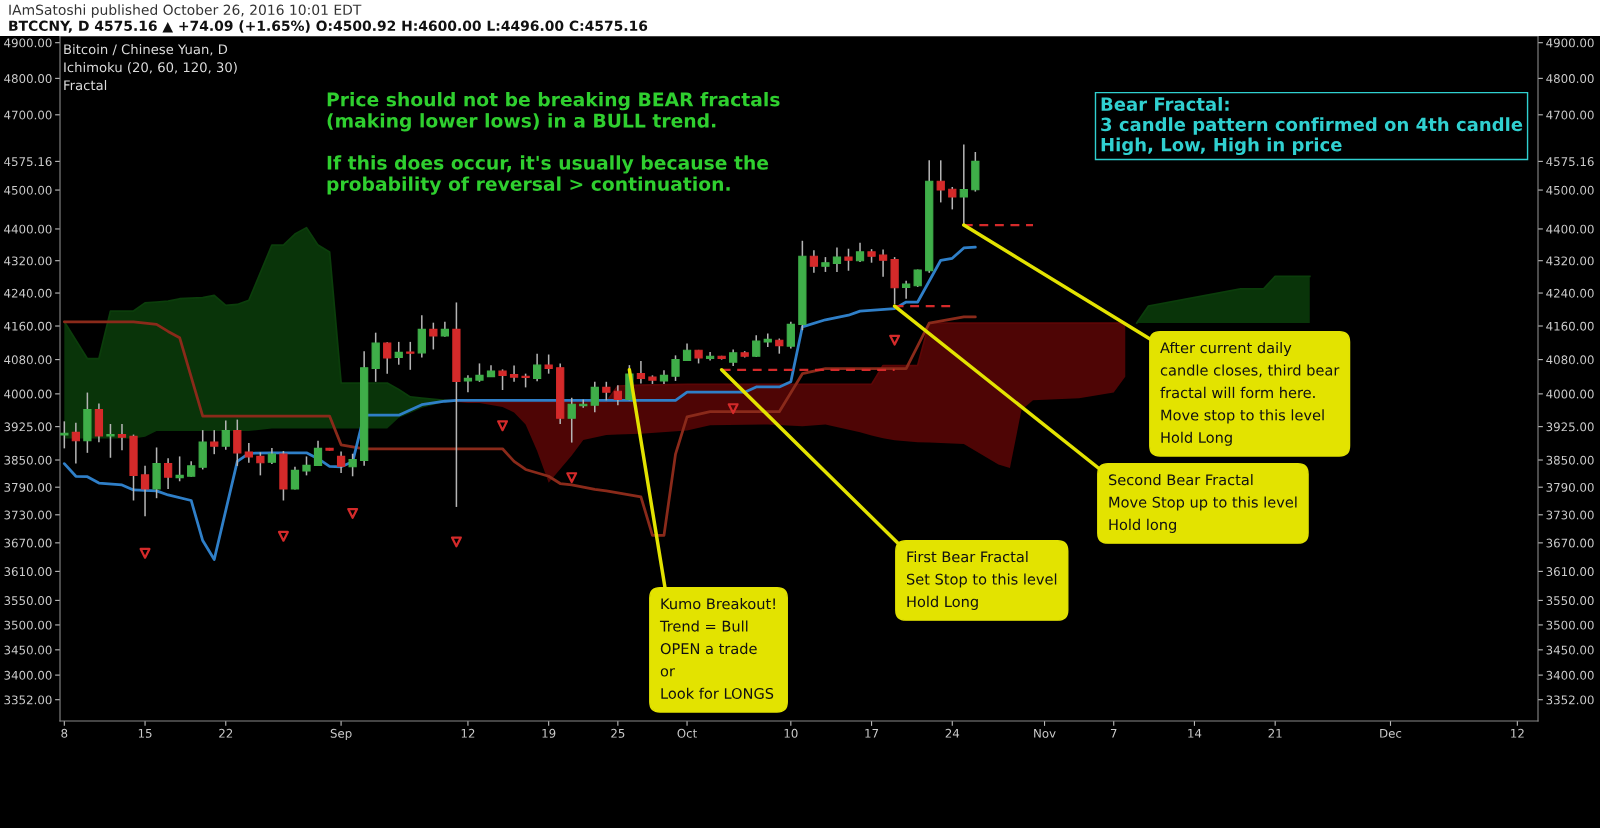  Describe the element at coordinates (1570, 487) in the screenshot. I see `y-tick-label: 3790.00` at that location.